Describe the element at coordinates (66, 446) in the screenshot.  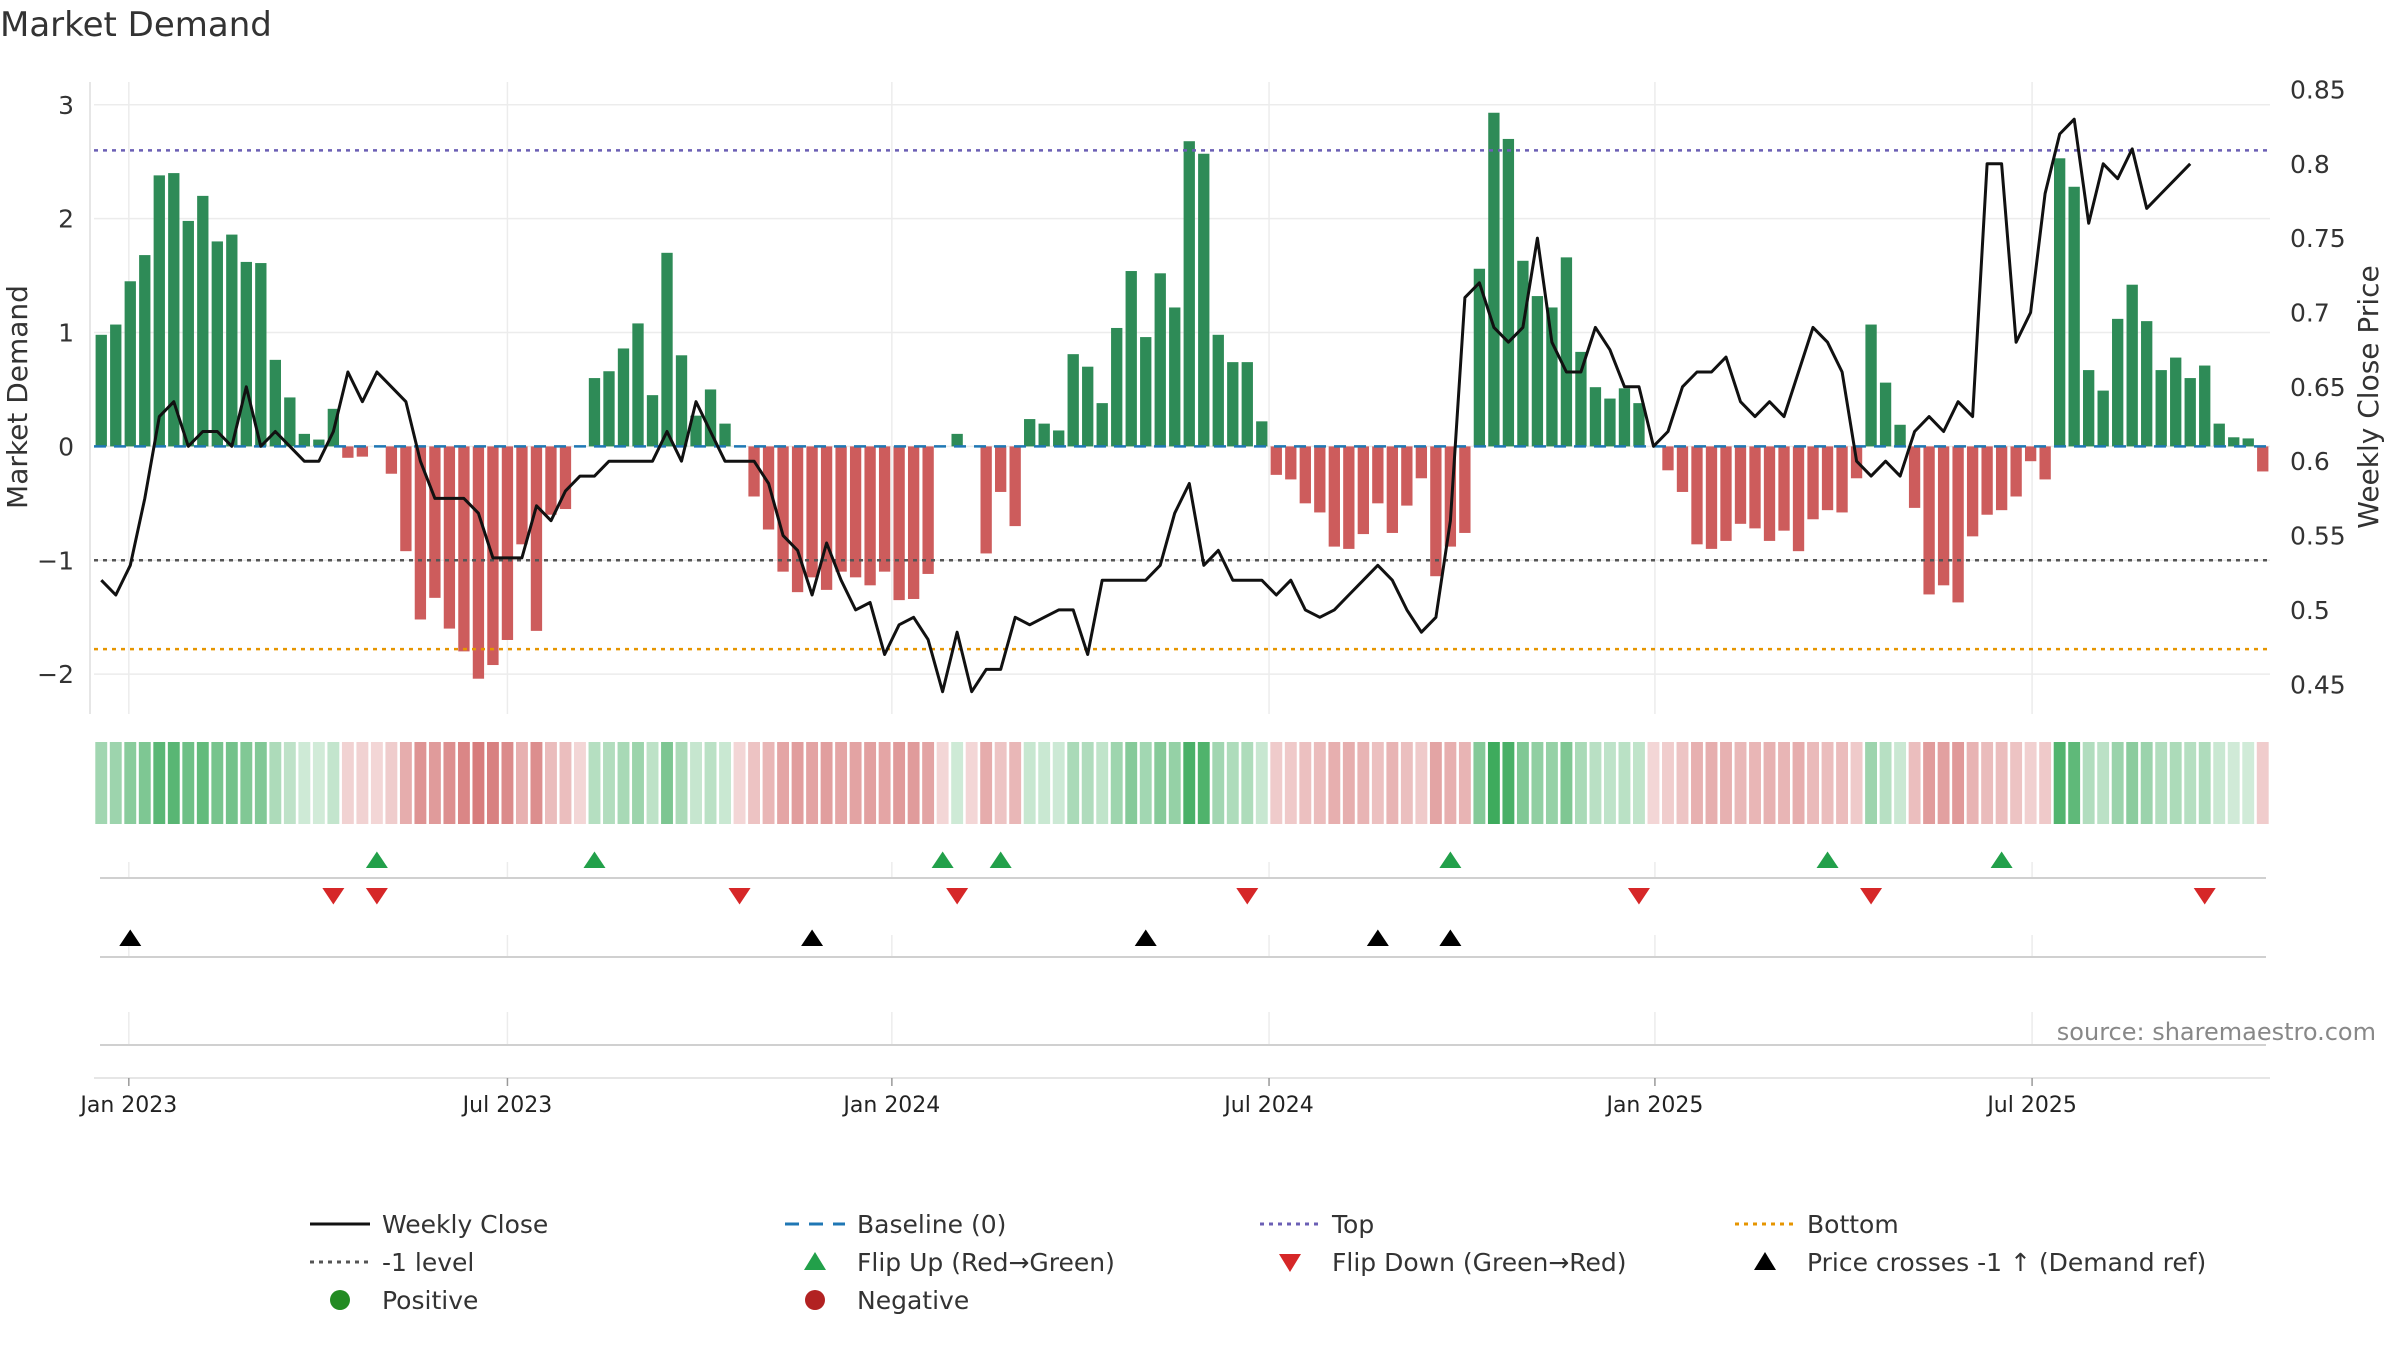
I see `y-tick-label: 0` at that location.